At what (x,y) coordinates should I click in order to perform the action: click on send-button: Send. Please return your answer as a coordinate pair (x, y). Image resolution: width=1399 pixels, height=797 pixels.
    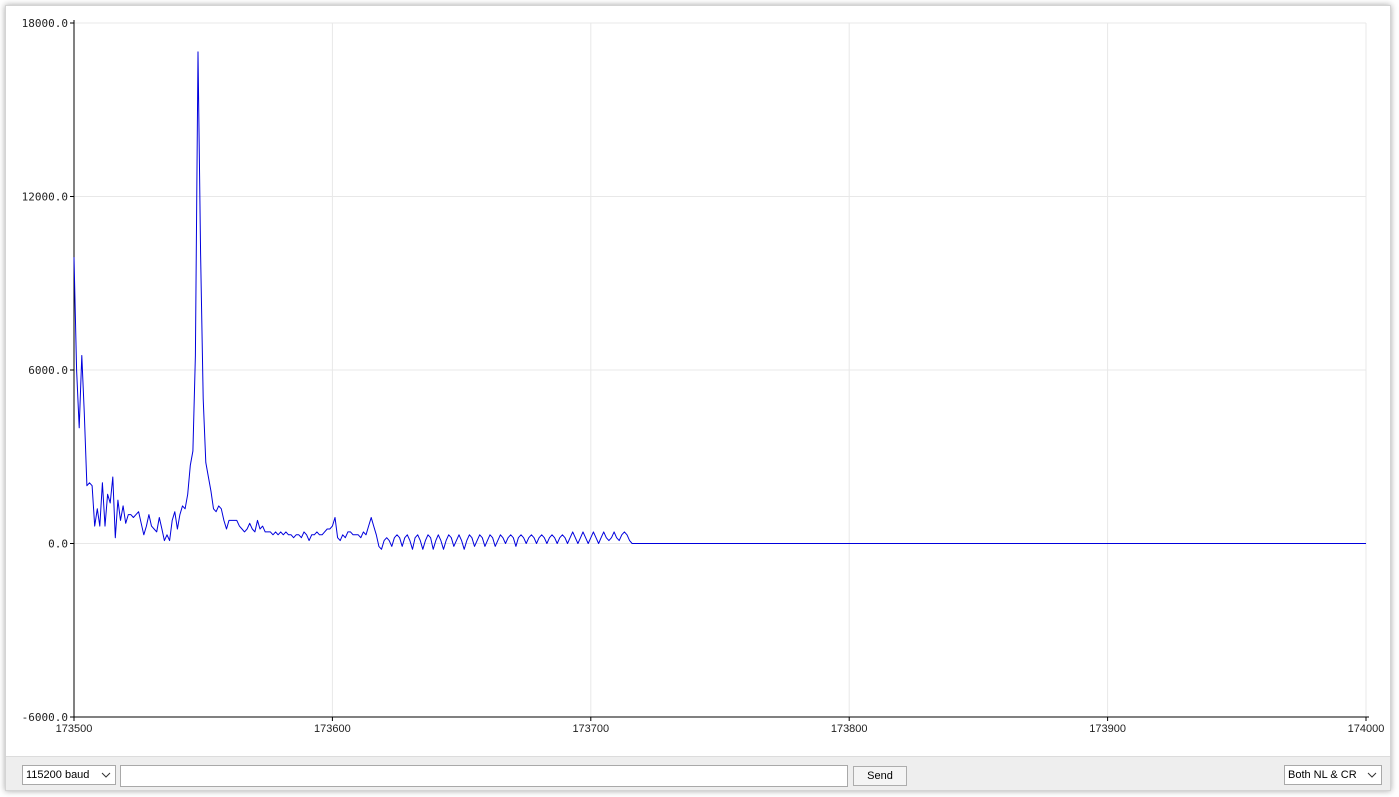
    Looking at the image, I should click on (880, 776).